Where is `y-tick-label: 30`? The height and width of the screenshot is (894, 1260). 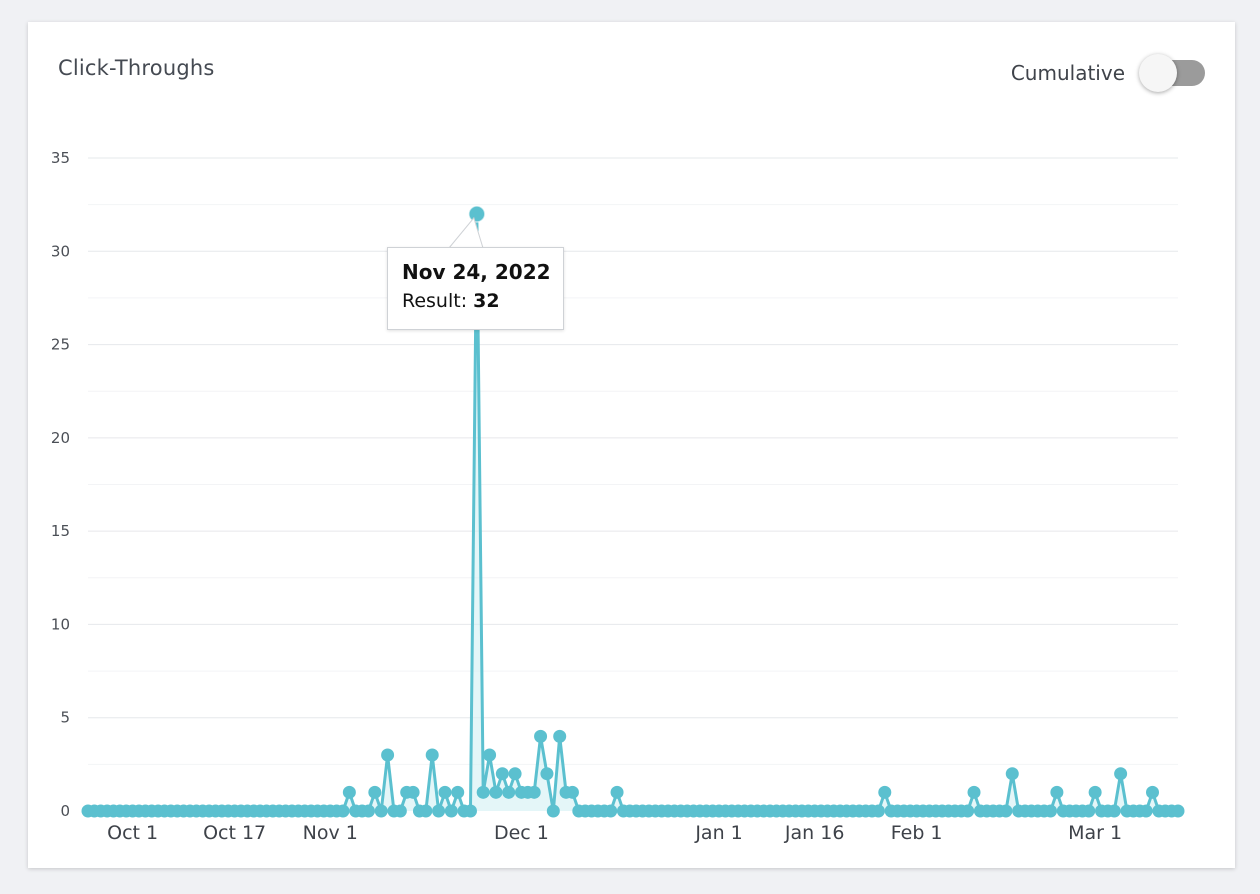
y-tick-label: 30 is located at coordinates (60, 251).